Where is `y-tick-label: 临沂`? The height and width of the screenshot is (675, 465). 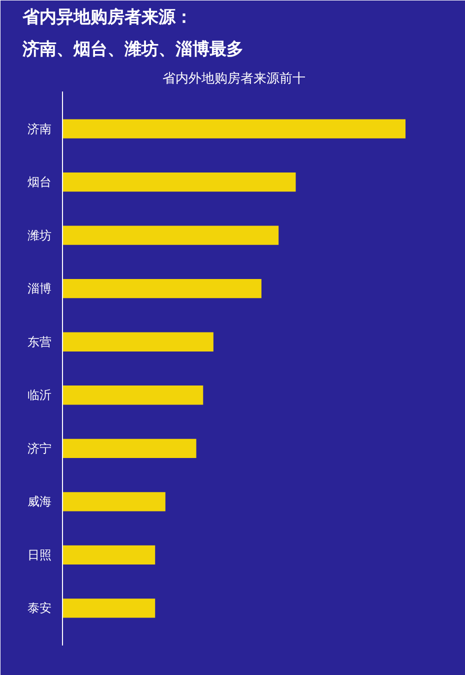 y-tick-label: 临沂 is located at coordinates (40, 395).